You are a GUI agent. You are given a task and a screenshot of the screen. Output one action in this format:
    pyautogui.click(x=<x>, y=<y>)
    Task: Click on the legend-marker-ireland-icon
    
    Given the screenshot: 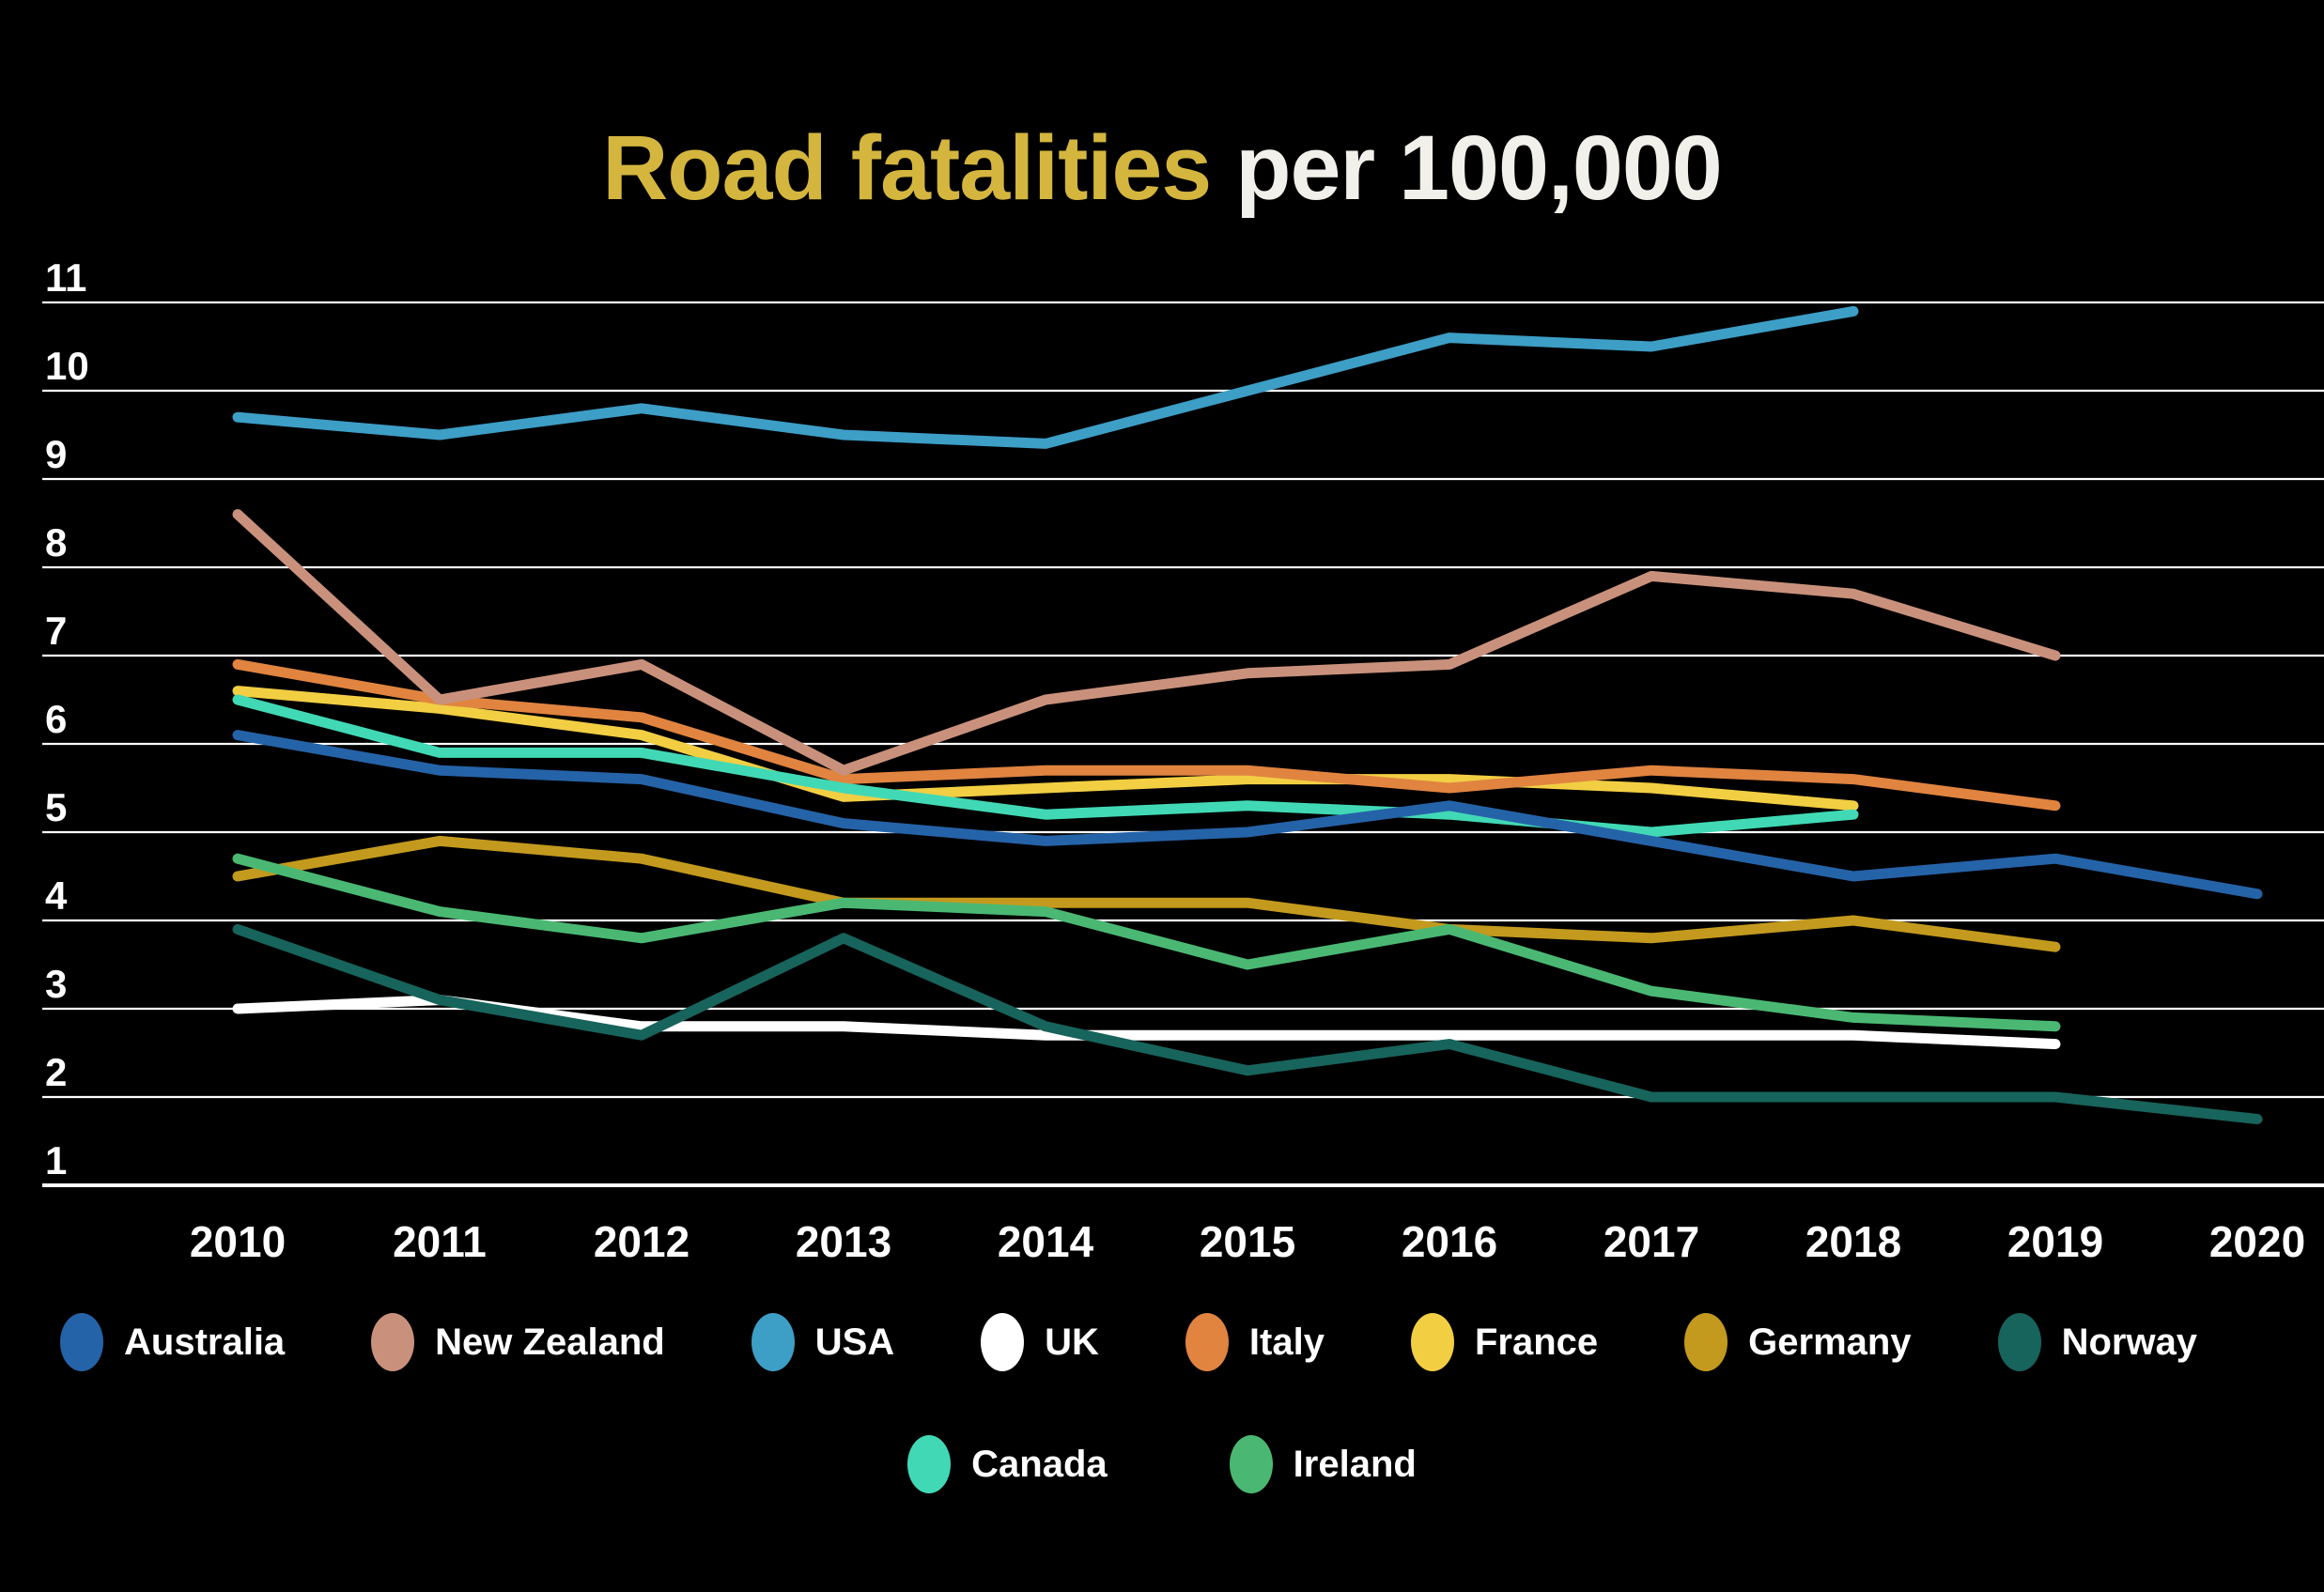 What is the action you would take?
    pyautogui.click(x=1251, y=1464)
    